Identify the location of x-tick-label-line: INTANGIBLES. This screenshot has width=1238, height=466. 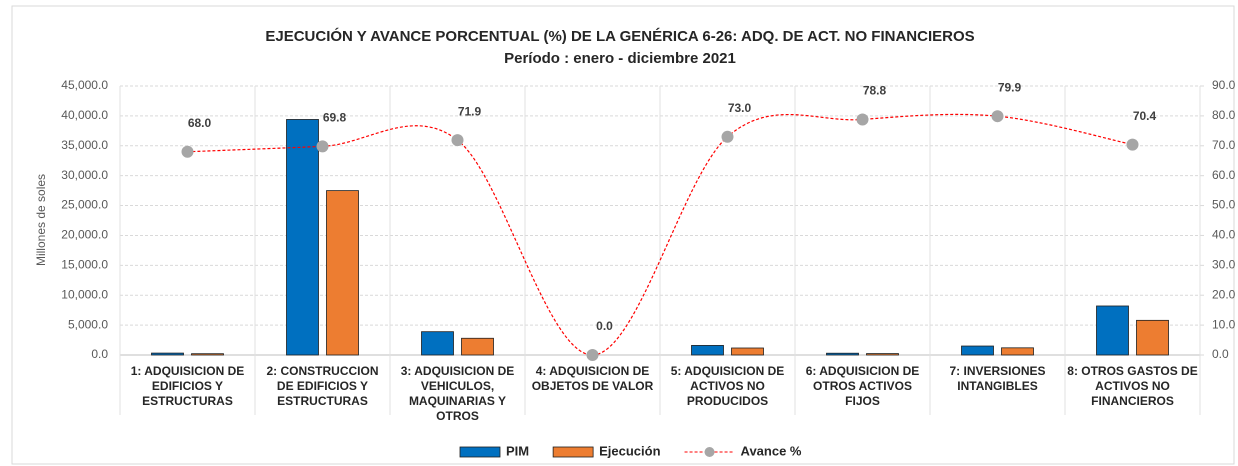
(997, 386).